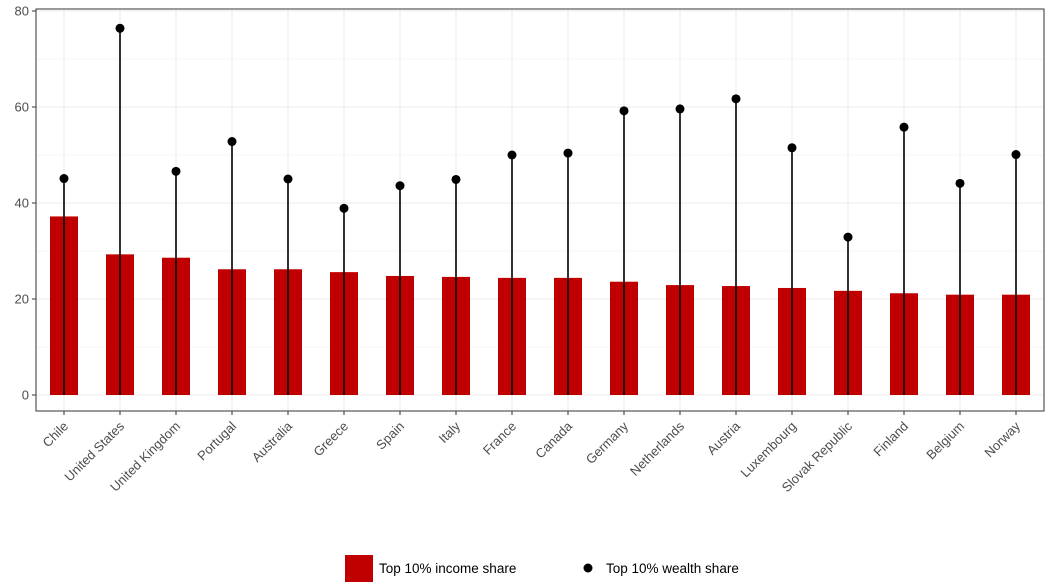 This screenshot has height=583, width=1046. Describe the element at coordinates (945, 441) in the screenshot. I see `x-tick-label: Belgium` at that location.